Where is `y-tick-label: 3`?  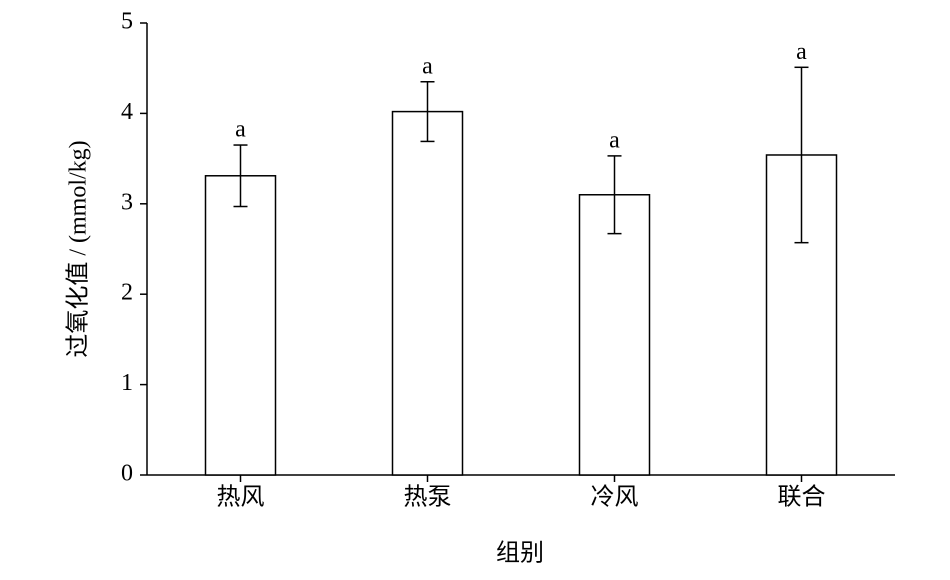
y-tick-label: 3 is located at coordinates (127, 202).